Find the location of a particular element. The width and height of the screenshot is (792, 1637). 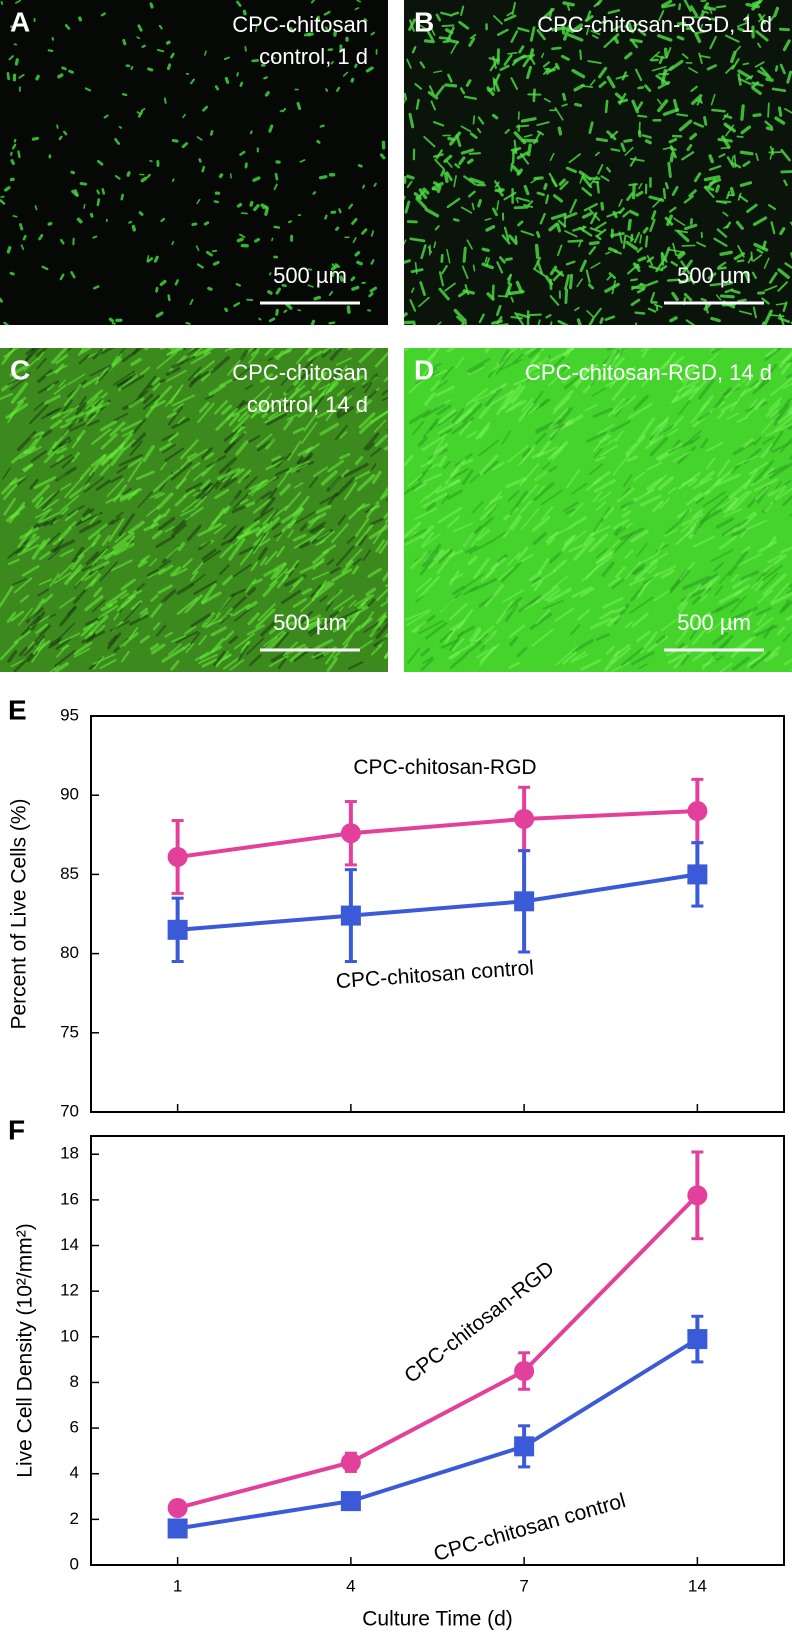

series-line is located at coordinates (437, 834).